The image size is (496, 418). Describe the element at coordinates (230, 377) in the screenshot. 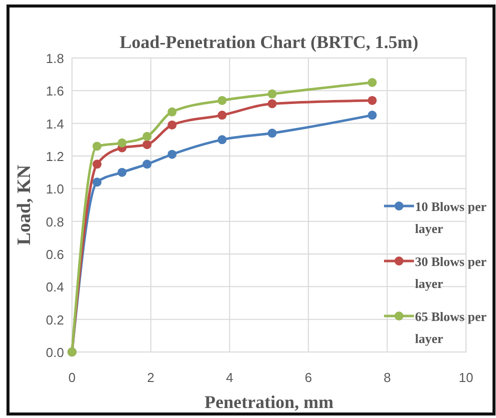

I see `x-tick-label: 4` at that location.